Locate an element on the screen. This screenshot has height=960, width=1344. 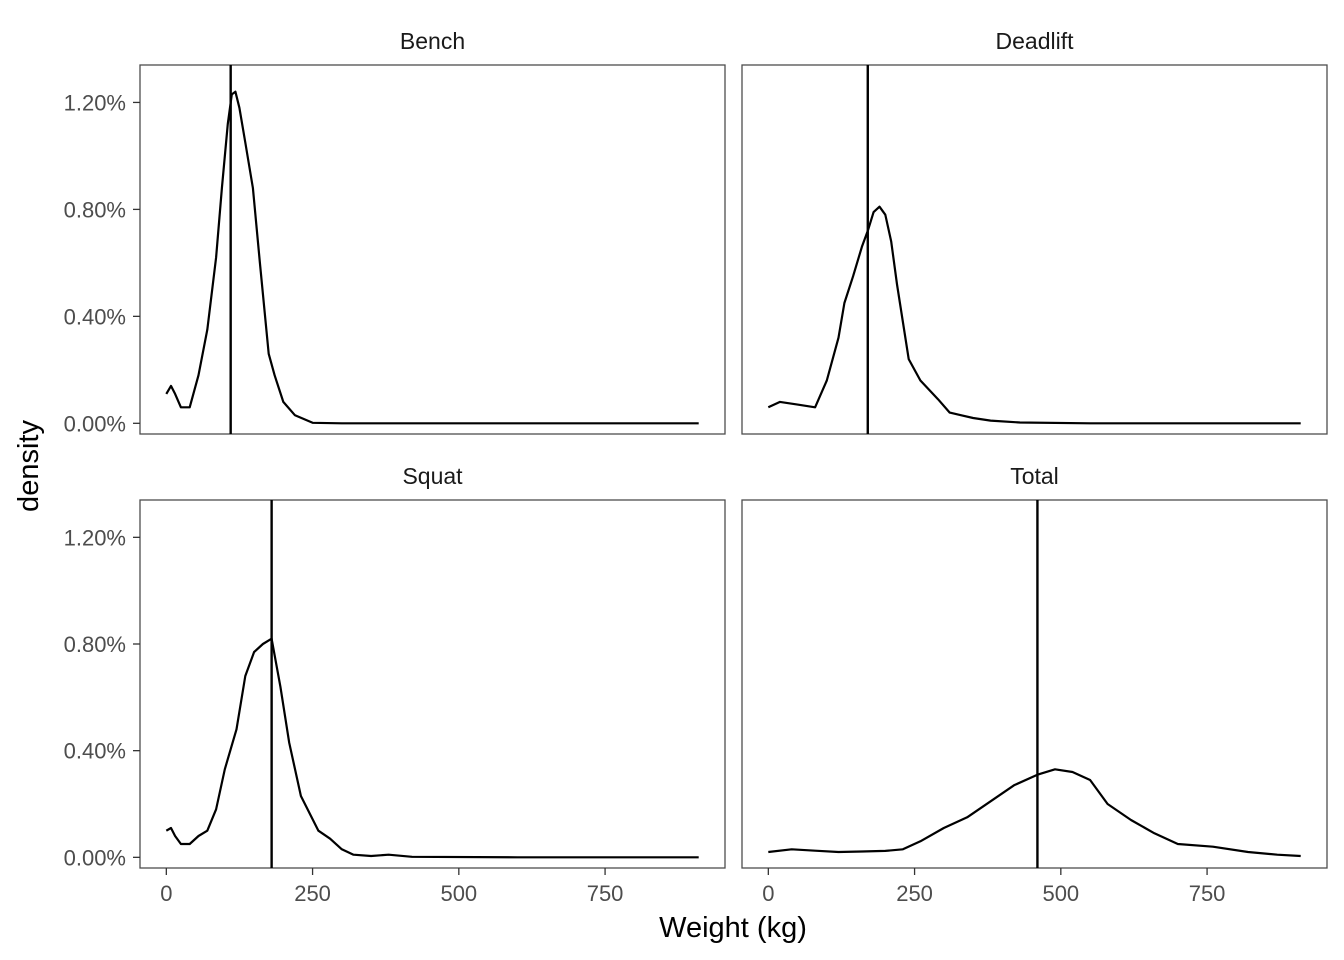
y-axis-title: density is located at coordinates (29, 466).